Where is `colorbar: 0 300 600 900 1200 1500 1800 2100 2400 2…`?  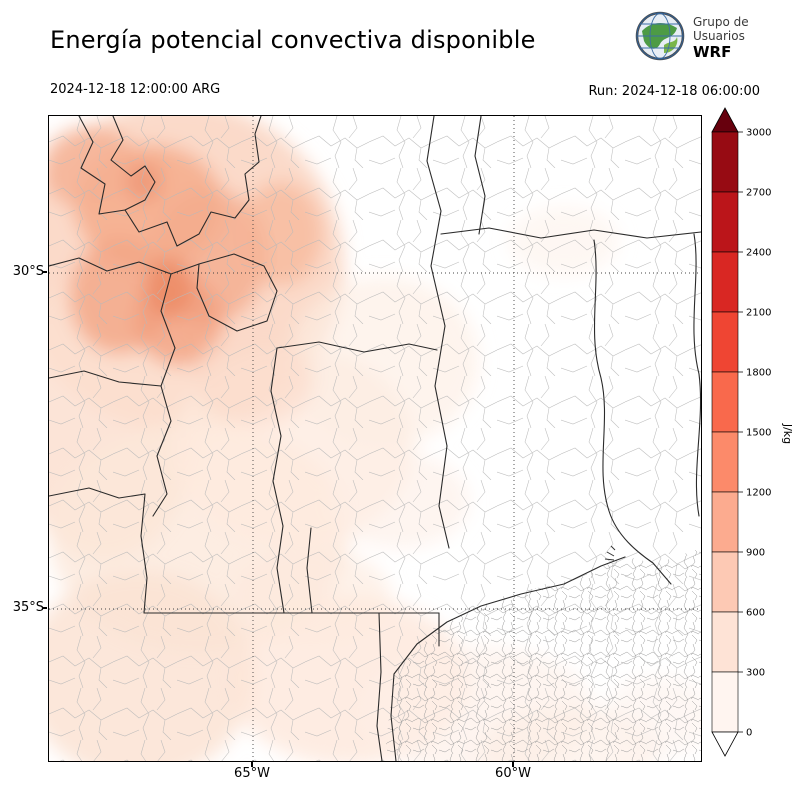
colorbar: 0 300 600 900 1200 1500 1800 2100 2400 2… is located at coordinates (752, 432).